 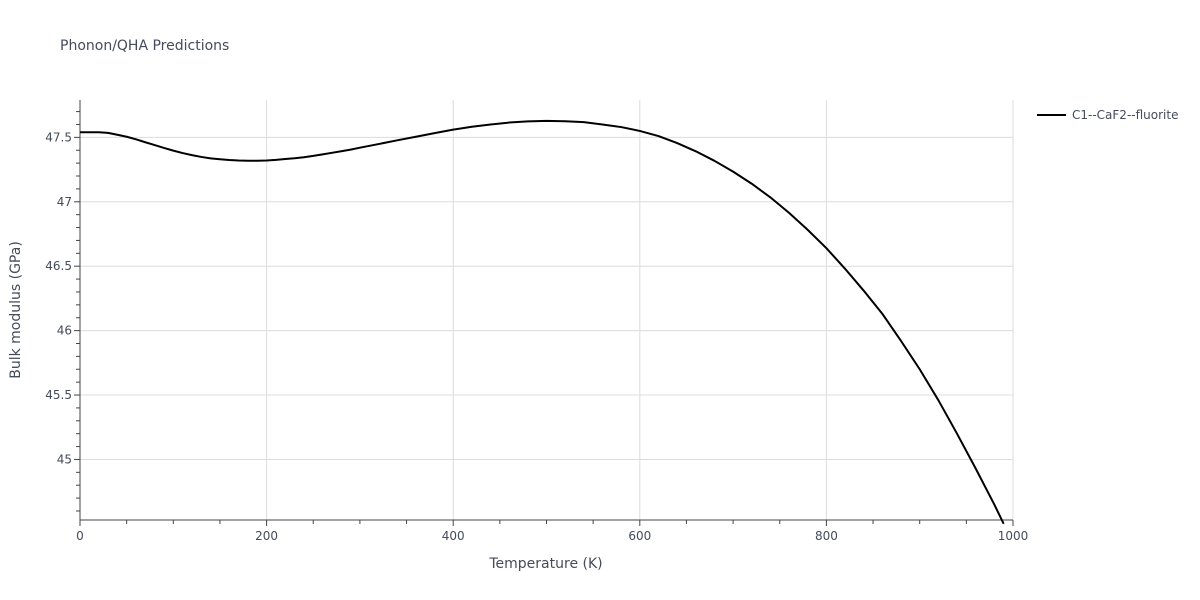 I want to click on y-tick-label: 47.5, so click(x=58, y=137).